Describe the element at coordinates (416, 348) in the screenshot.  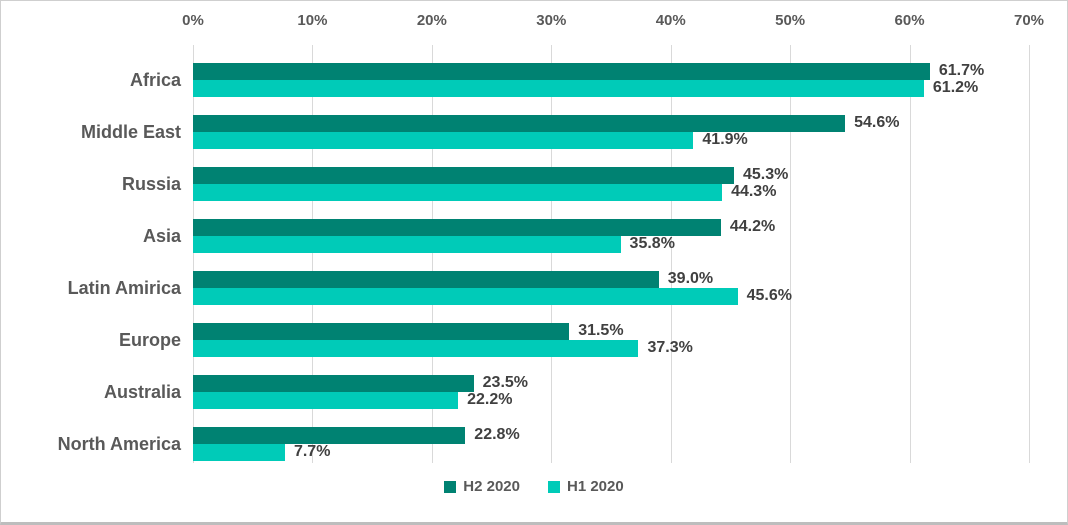
I see `bar-europe-h1-2020` at that location.